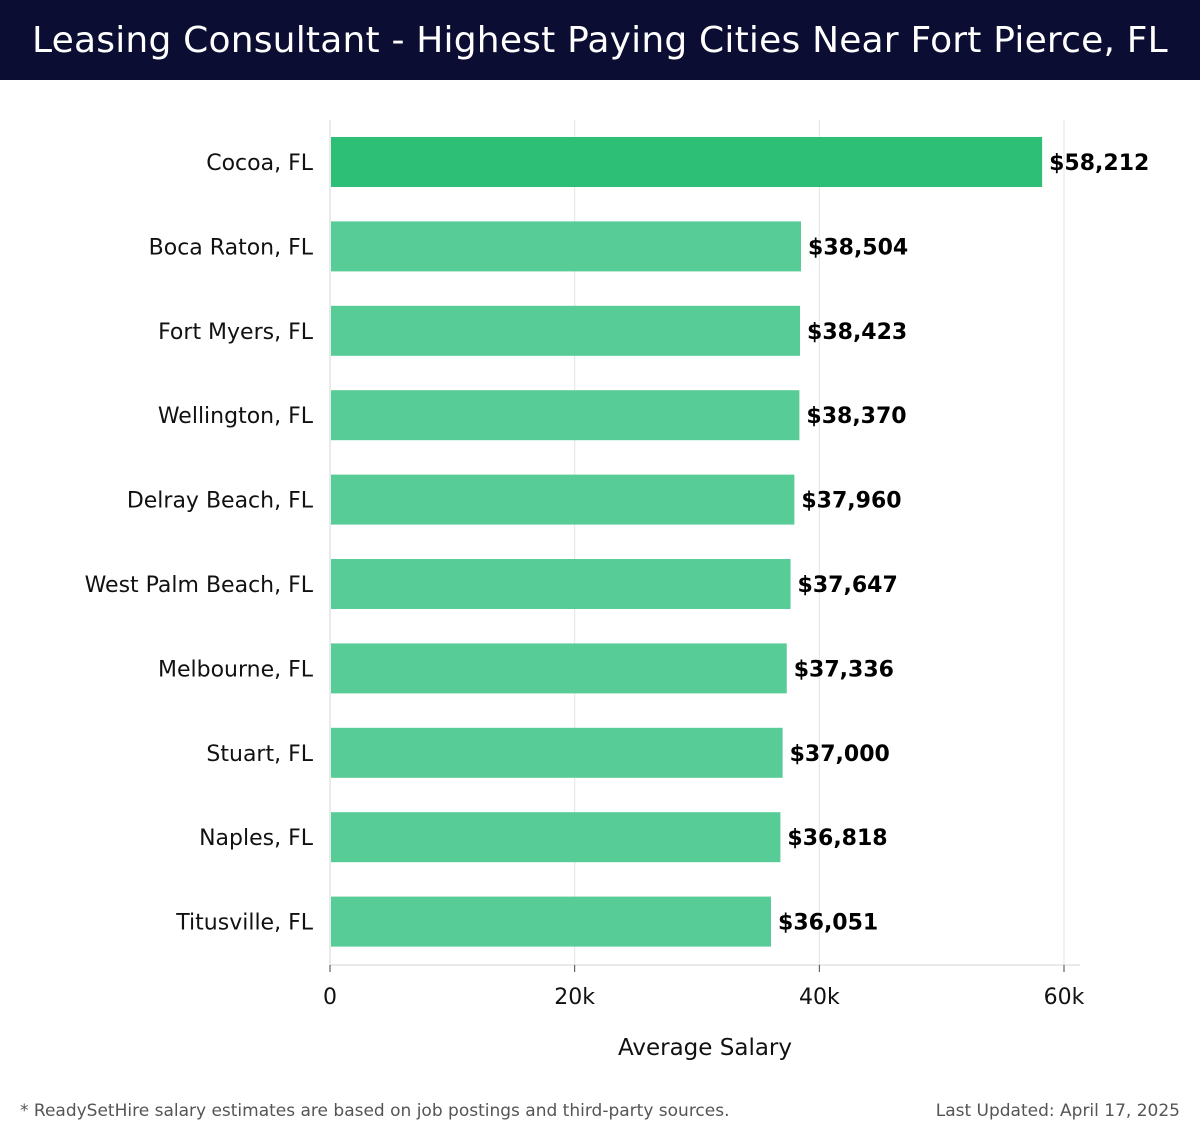  I want to click on category-label-delray-beach-fl: Delray Beach, FL, so click(220, 501).